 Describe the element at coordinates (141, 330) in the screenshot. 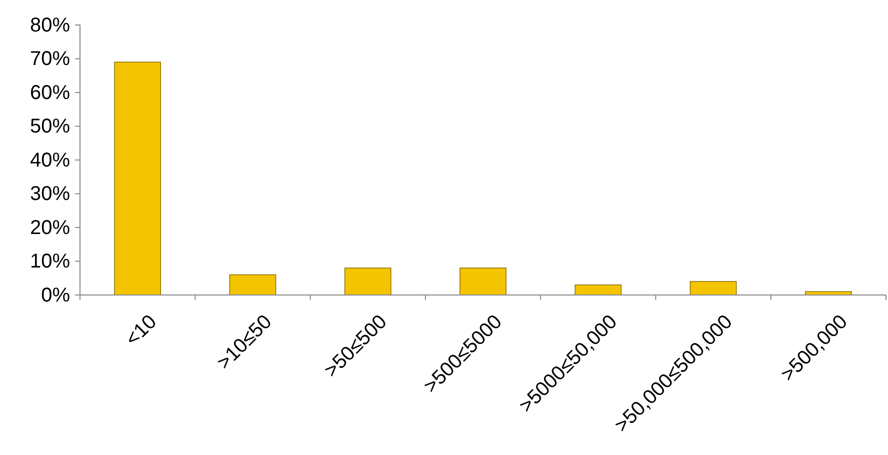

I see `x-tick-label: <10` at that location.